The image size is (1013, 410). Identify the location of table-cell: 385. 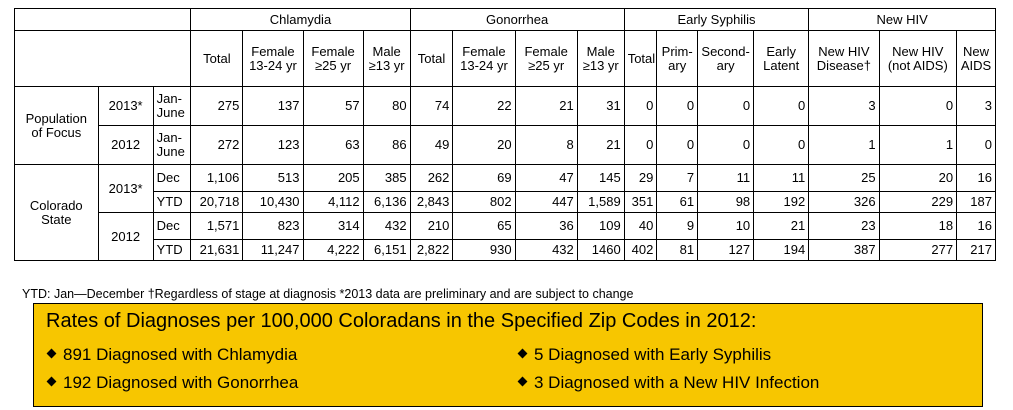
(386, 178).